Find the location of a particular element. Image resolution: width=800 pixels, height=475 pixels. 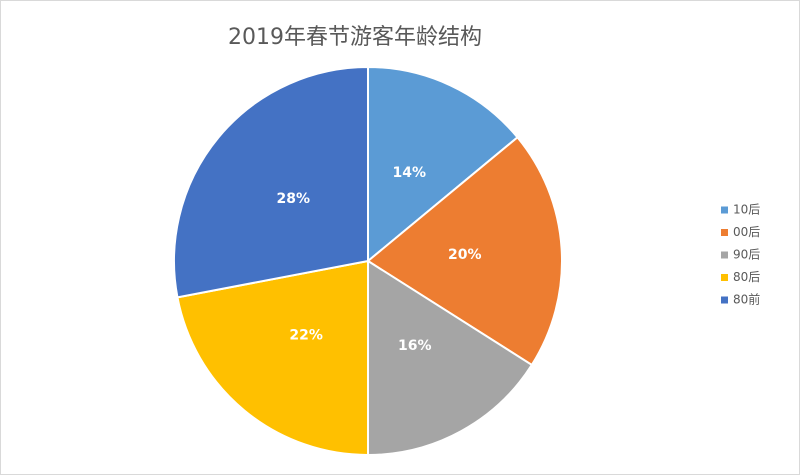

value-label: 20% is located at coordinates (465, 255).